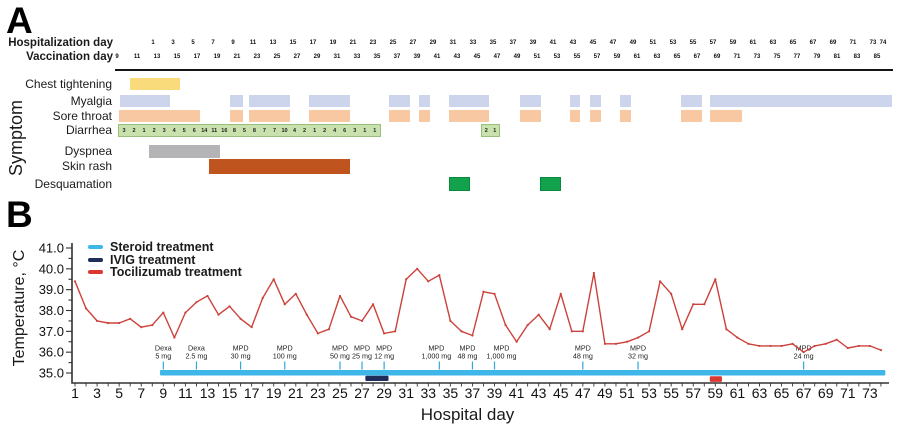 This screenshot has height=434, width=900. I want to click on x-tick-label: 49, so click(605, 393).